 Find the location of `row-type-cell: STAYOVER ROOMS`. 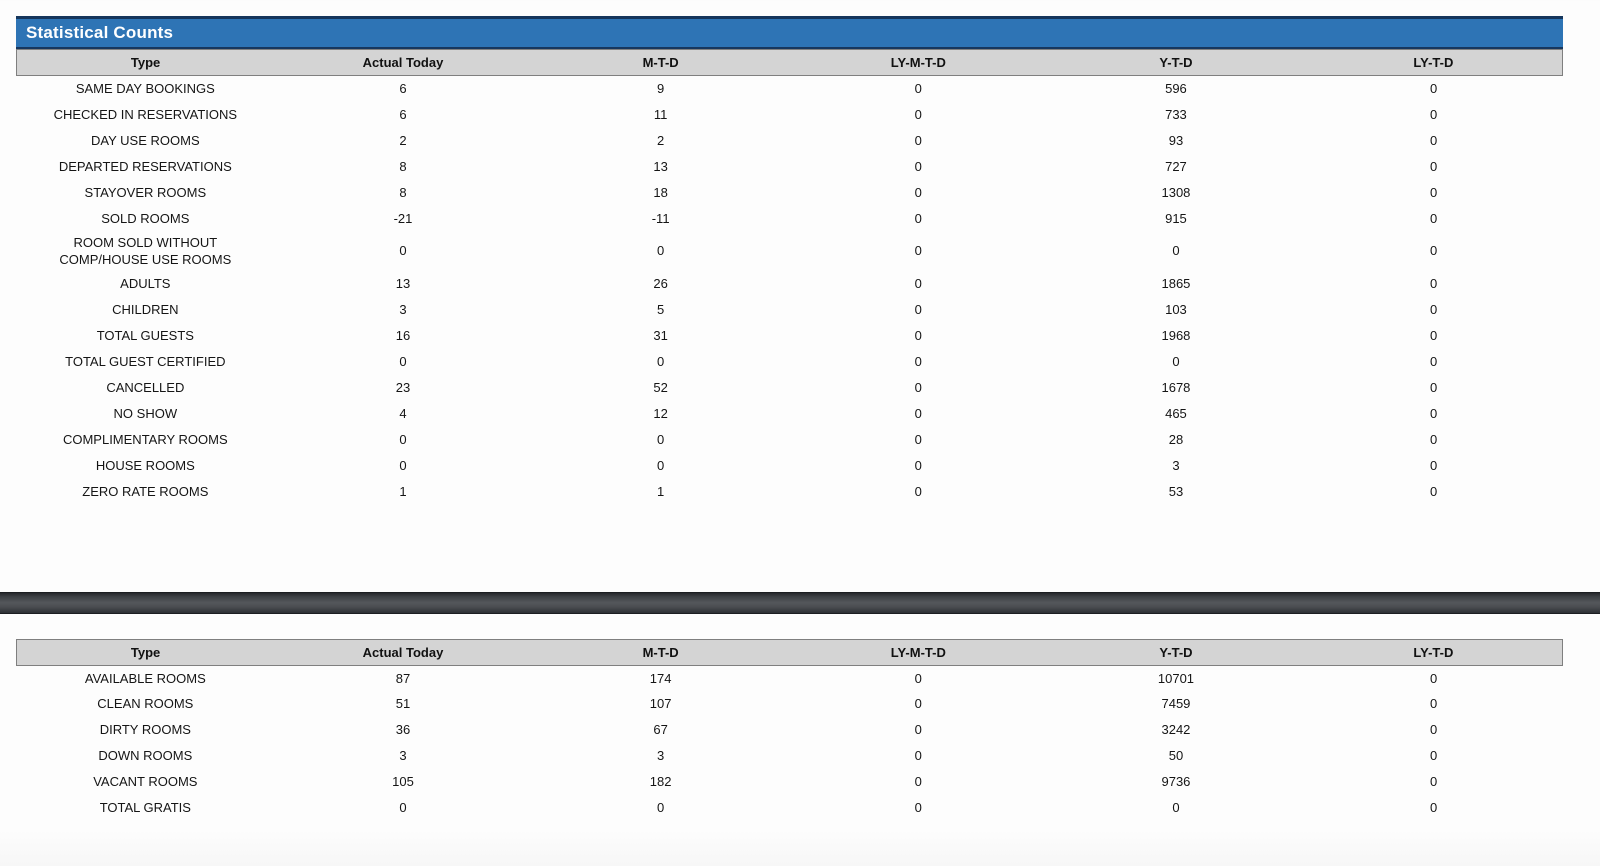

row-type-cell: STAYOVER ROOMS is located at coordinates (145, 192).